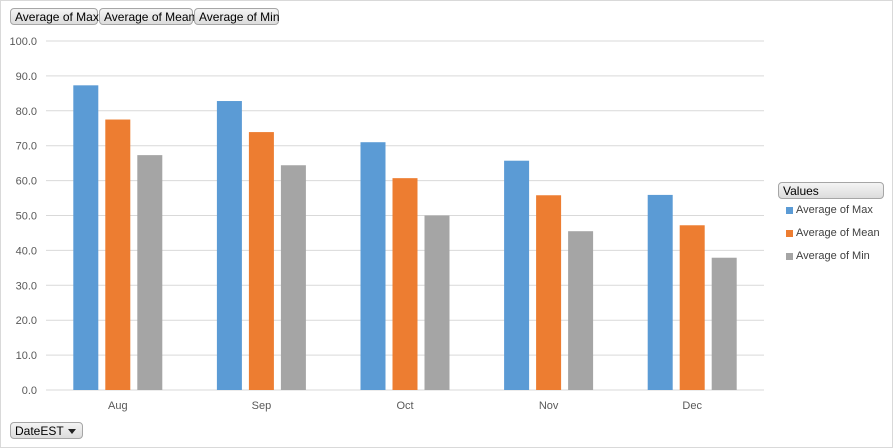 The height and width of the screenshot is (448, 893). I want to click on legend-item-max: Average of Max, so click(833, 210).